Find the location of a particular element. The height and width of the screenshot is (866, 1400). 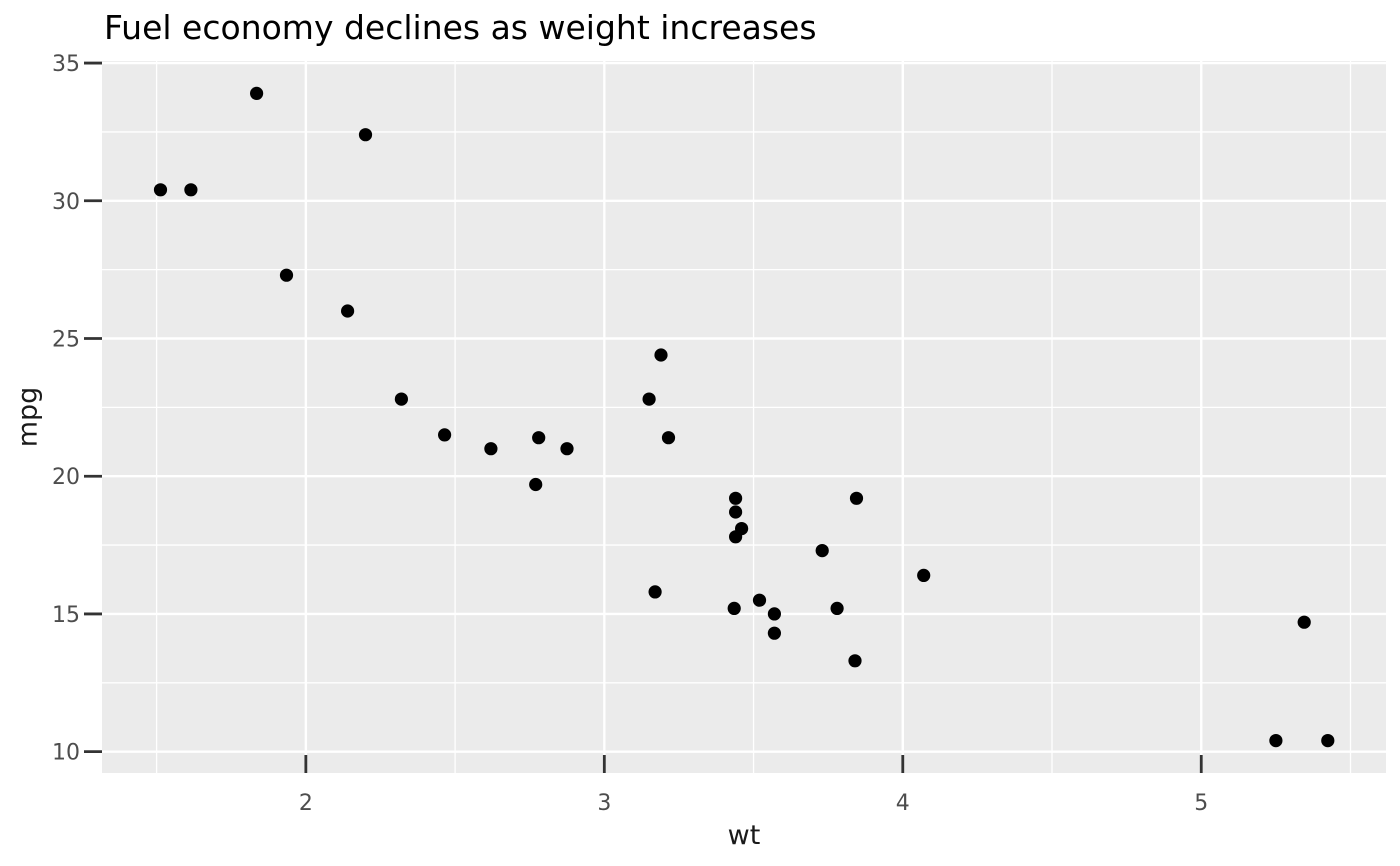

y-tick-label: 30 is located at coordinates (66, 202).